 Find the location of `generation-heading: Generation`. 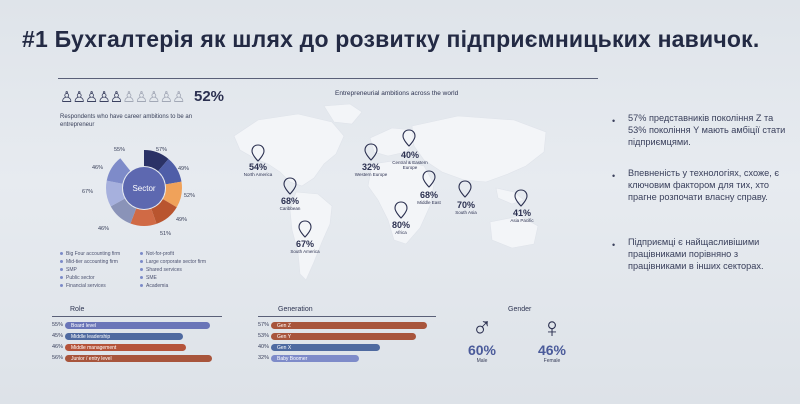

generation-heading: Generation is located at coordinates (295, 309).